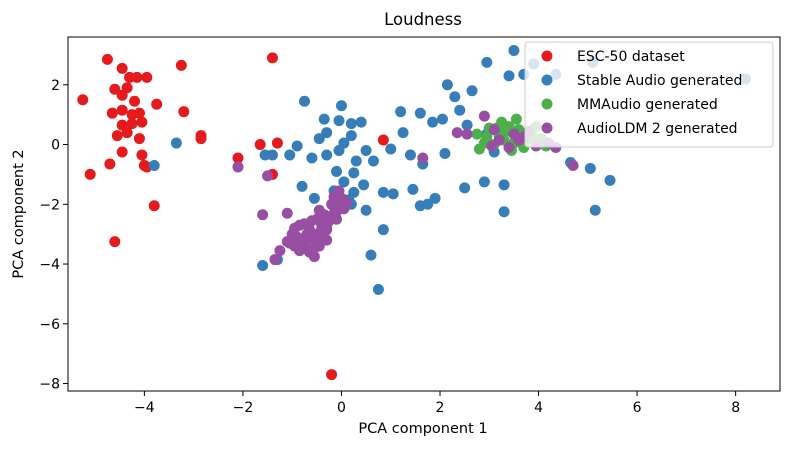  Describe the element at coordinates (49, 385) in the screenshot. I see `y-tick-label: −8` at that location.